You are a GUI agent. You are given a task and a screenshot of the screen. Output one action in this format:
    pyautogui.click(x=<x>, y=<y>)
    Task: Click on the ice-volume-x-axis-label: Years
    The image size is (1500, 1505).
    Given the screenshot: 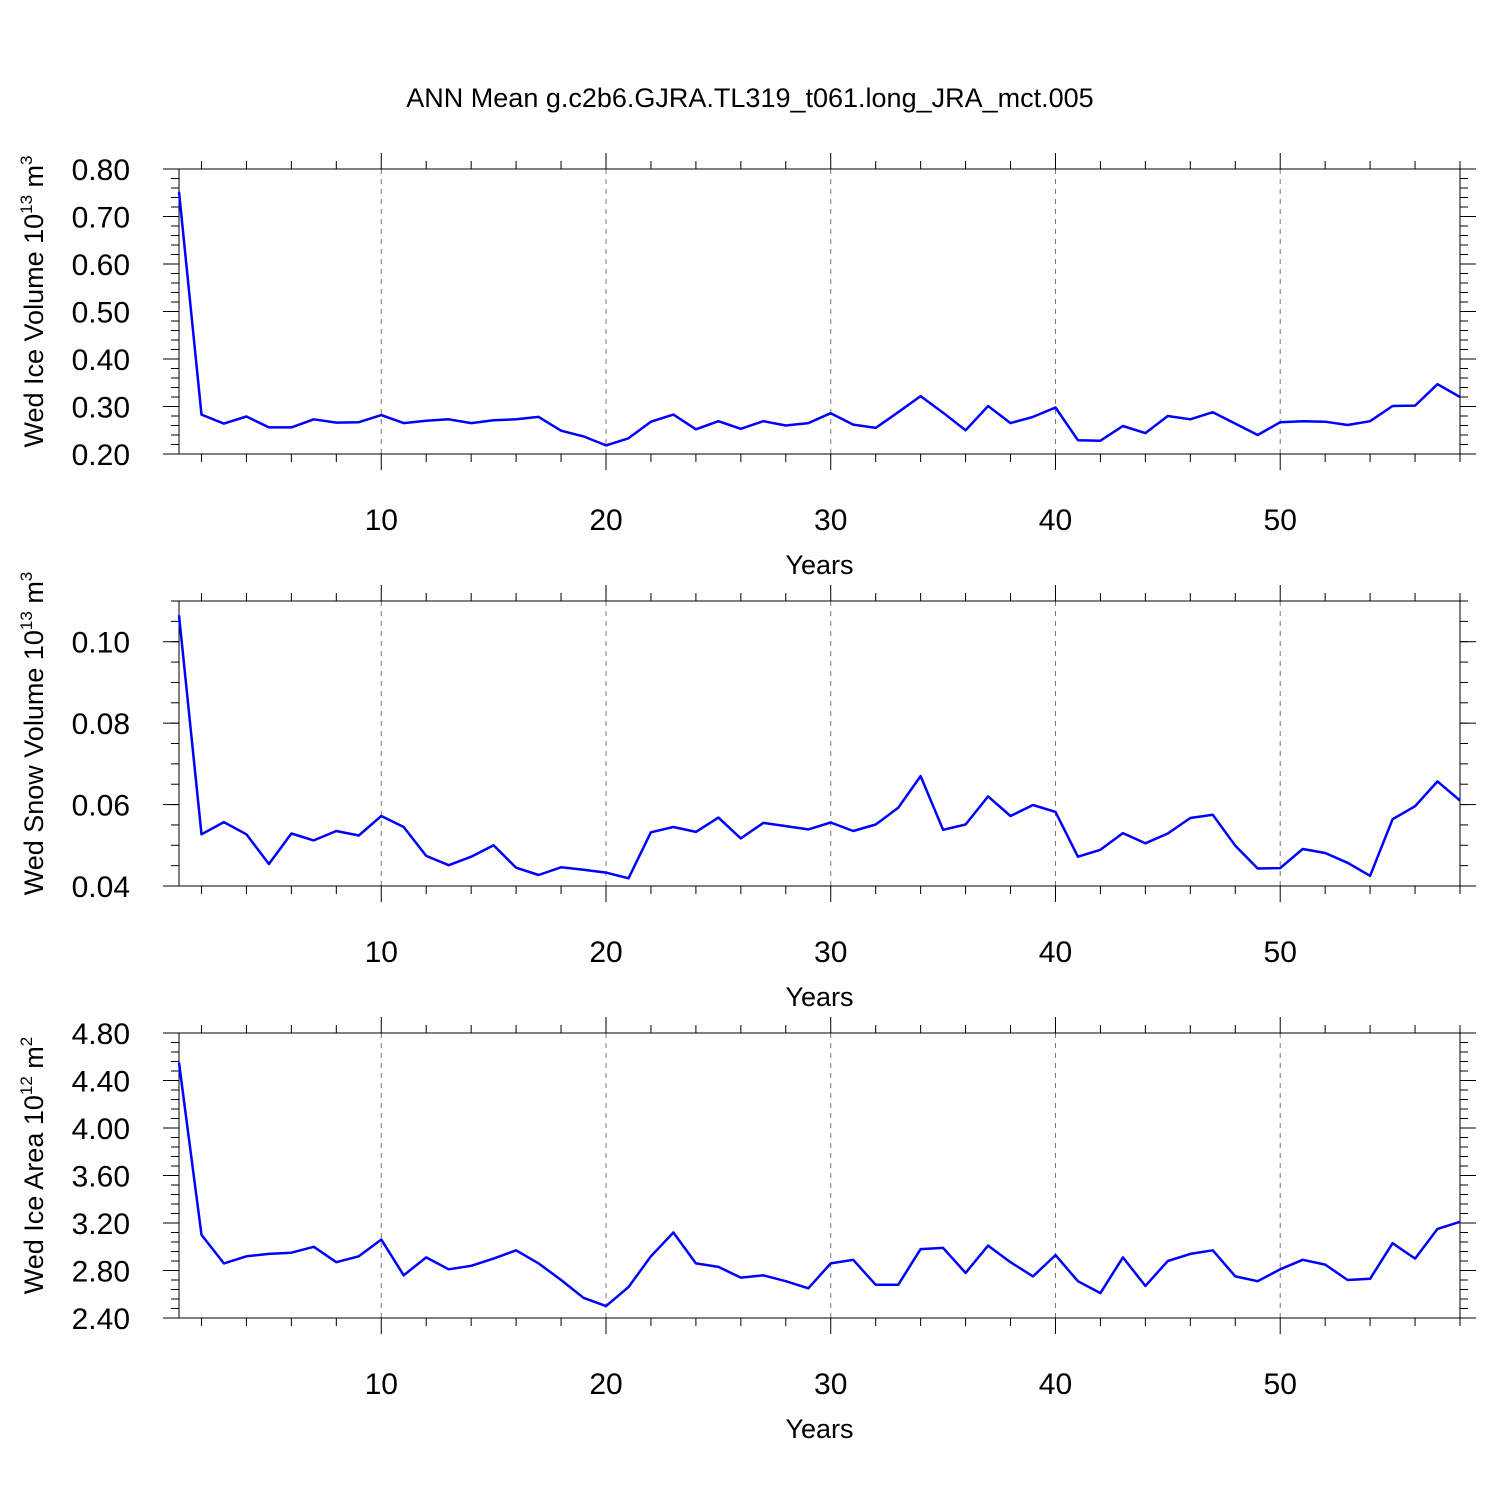 What is the action you would take?
    pyautogui.click(x=819, y=565)
    